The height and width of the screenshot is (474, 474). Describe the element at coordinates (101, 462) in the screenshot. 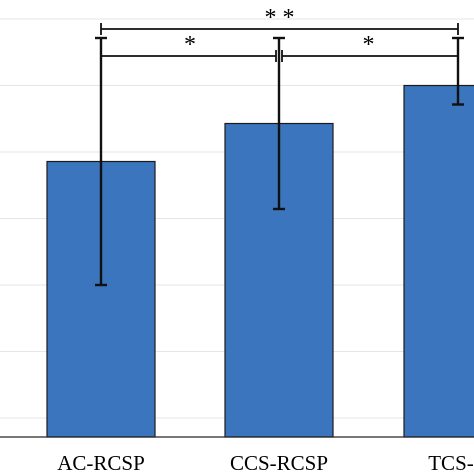

I see `category-label: AC-RCSP` at that location.